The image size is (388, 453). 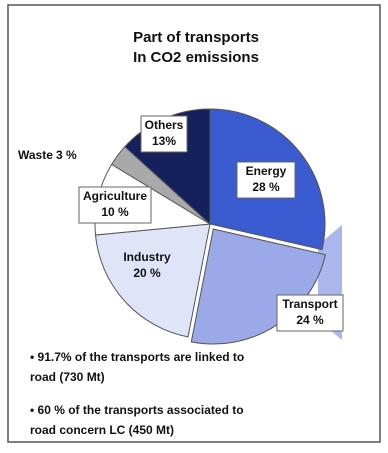 What do you see at coordinates (164, 141) in the screenshot?
I see `value-label: 13%` at bounding box center [164, 141].